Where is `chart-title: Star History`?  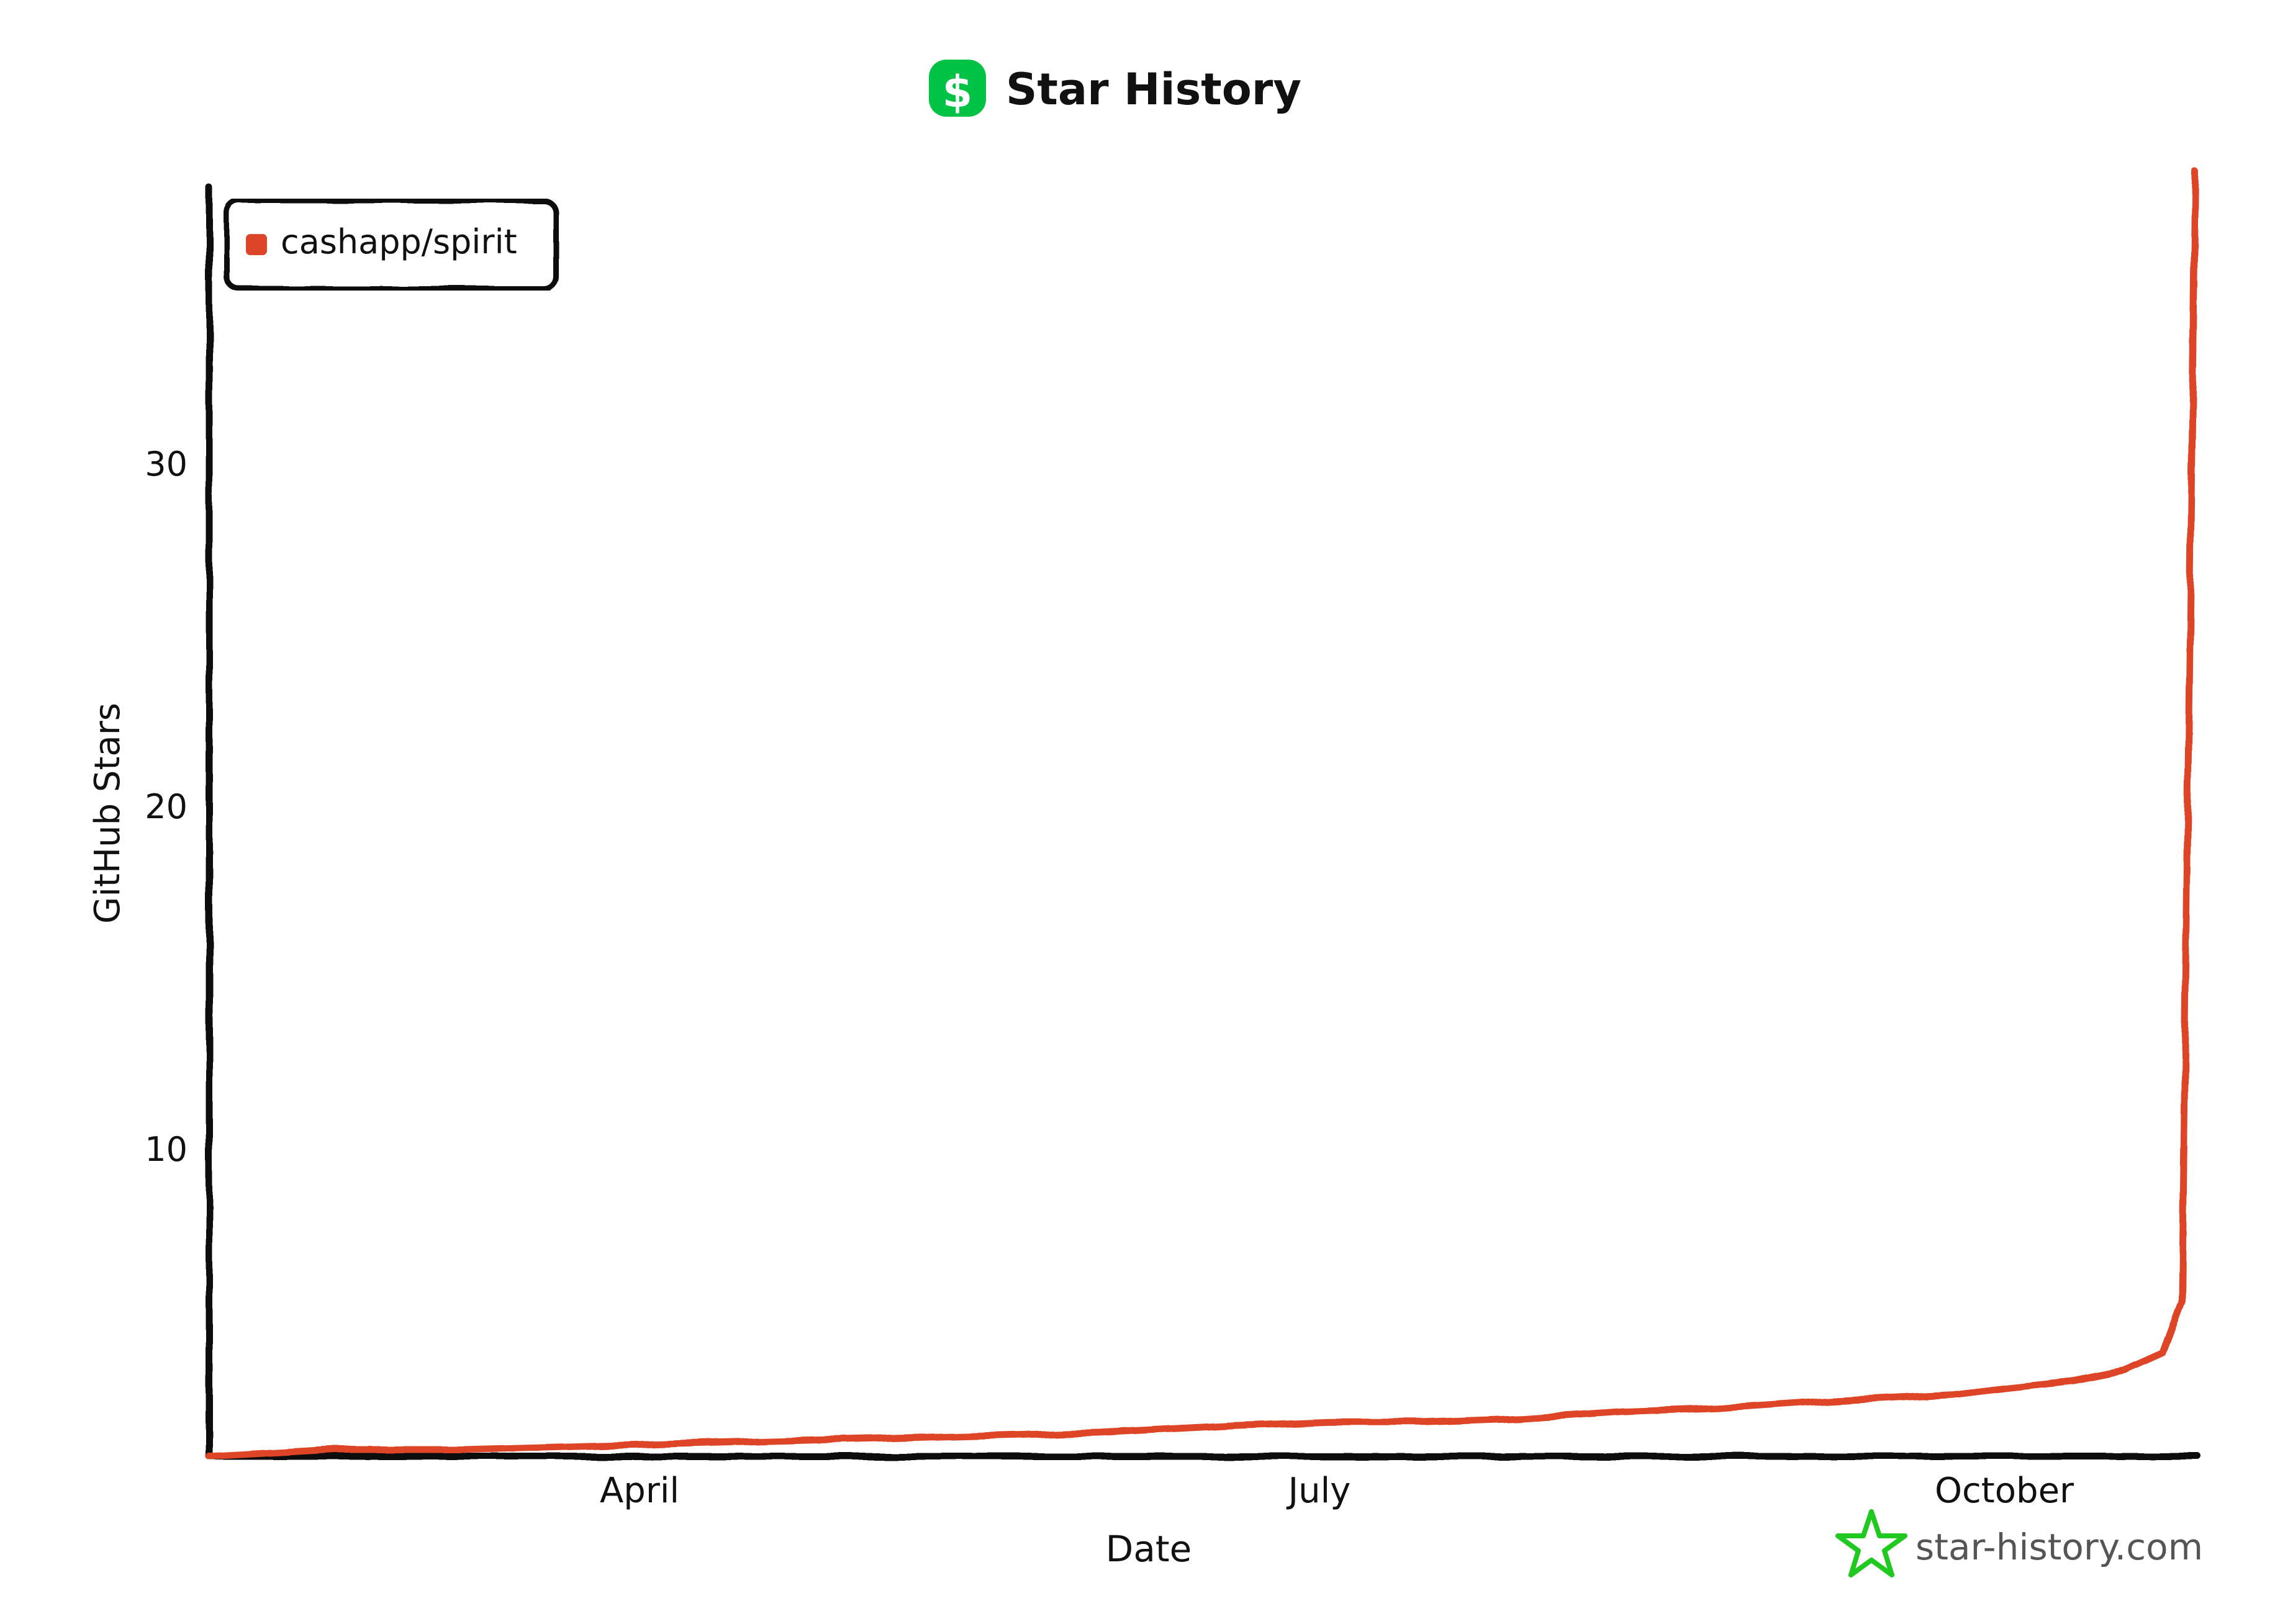 chart-title: Star History is located at coordinates (1153, 89).